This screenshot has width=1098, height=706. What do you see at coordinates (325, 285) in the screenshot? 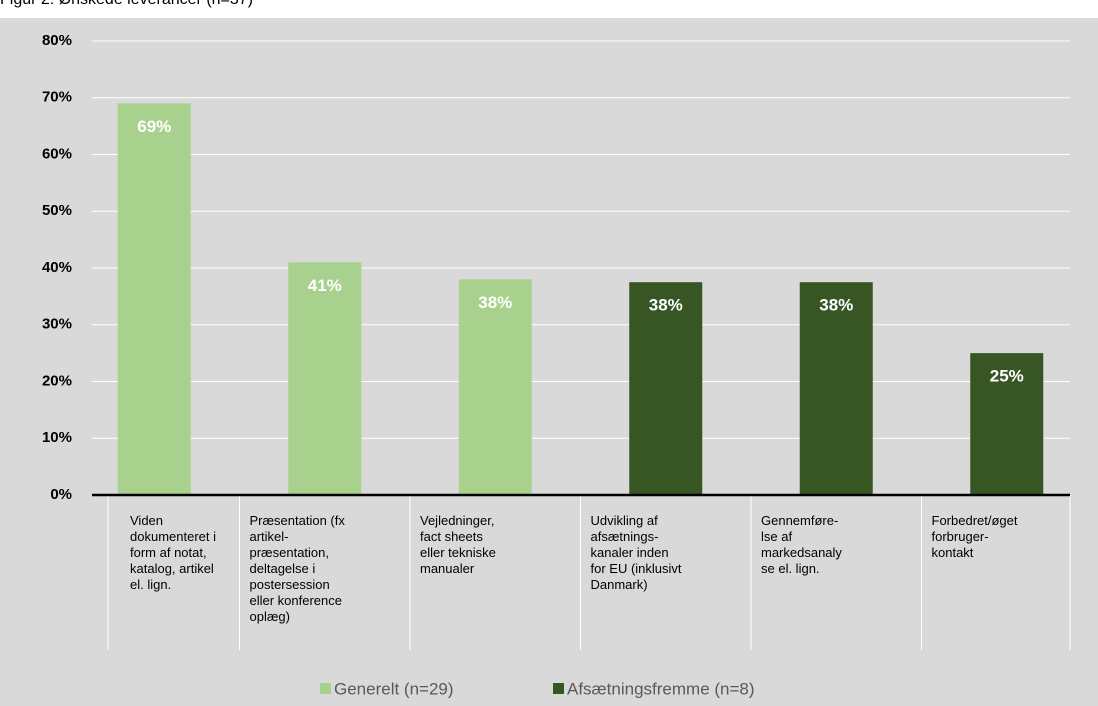
I see `data-label: 41%` at bounding box center [325, 285].